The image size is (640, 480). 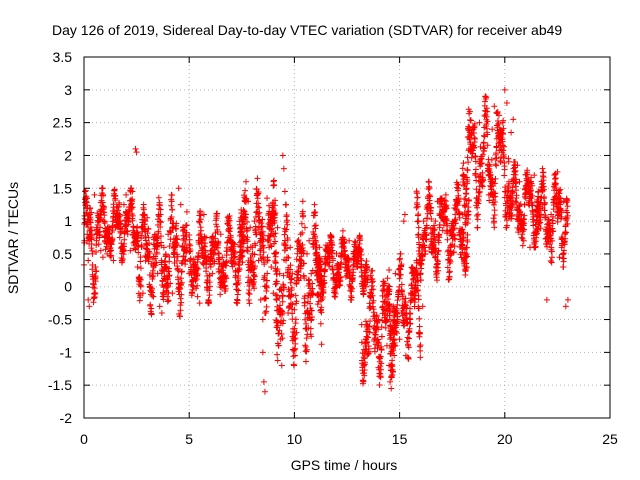 I want to click on y-tick-label: 2, so click(x=68, y=155).